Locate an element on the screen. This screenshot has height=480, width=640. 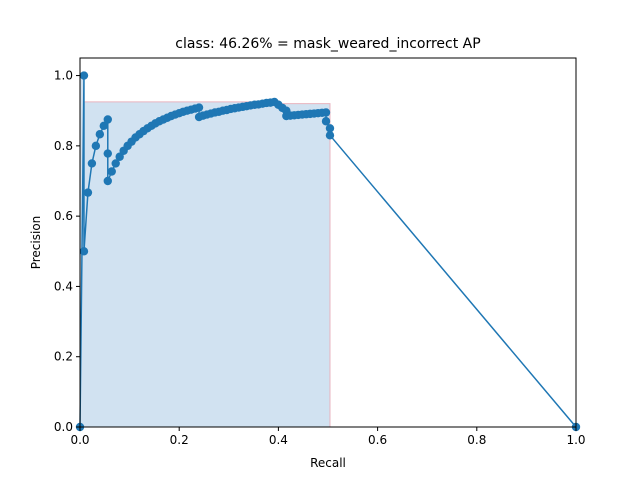
x-tick-label: 0.0 is located at coordinates (79, 440).